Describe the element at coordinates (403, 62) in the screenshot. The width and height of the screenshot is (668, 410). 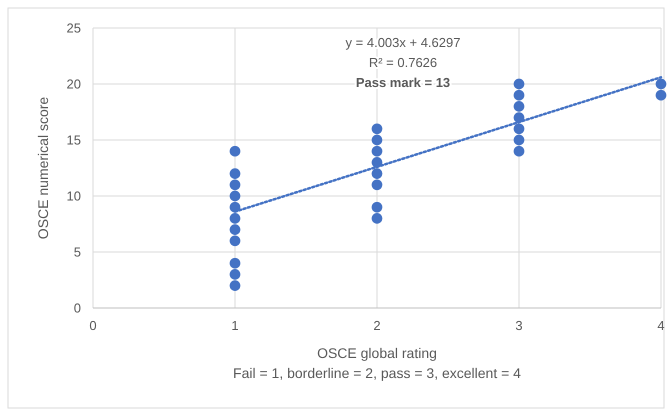
I see `annotation: R² = 0.7626` at that location.